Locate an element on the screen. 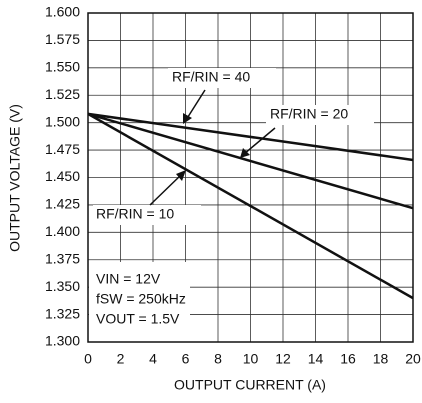 This screenshot has width=422, height=403. y-tick-label: 1.425 is located at coordinates (62, 204).